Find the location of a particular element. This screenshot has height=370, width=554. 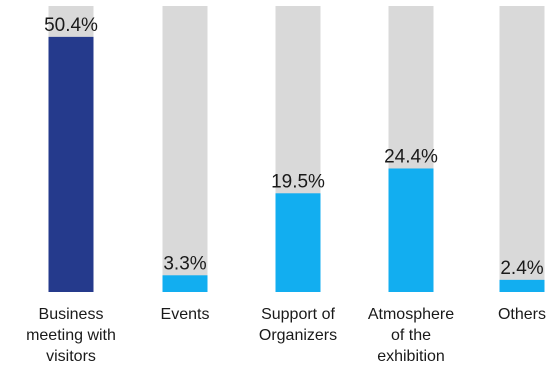

category-label-line: Events is located at coordinates (185, 314).